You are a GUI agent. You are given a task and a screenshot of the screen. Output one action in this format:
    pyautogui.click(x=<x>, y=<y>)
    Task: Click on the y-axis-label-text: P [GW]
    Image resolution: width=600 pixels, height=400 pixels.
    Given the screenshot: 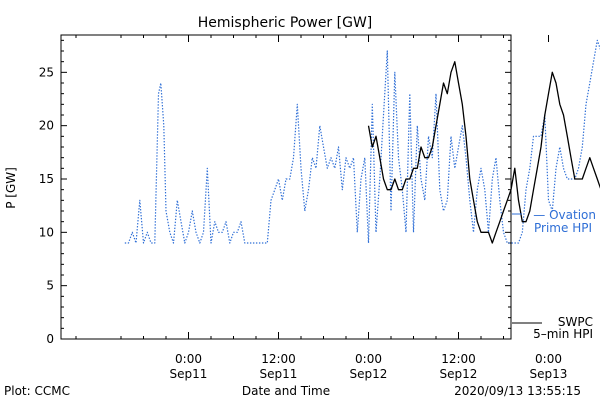 What is the action you would take?
    pyautogui.click(x=11, y=188)
    